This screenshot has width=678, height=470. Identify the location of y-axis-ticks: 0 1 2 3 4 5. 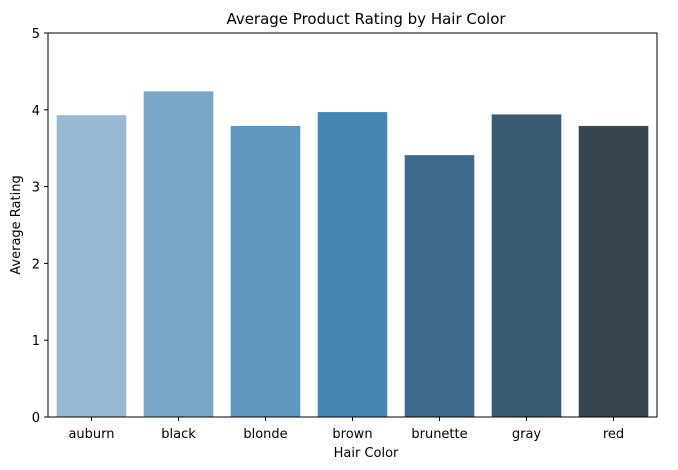
(40, 226).